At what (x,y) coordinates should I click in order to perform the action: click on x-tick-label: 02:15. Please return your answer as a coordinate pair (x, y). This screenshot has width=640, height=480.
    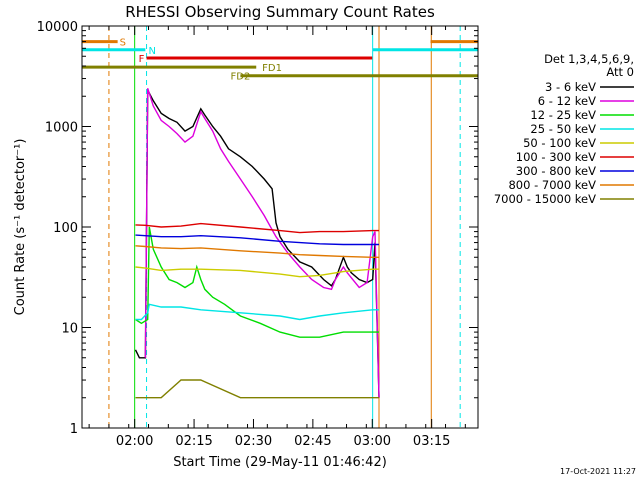
    Looking at the image, I should click on (193, 441).